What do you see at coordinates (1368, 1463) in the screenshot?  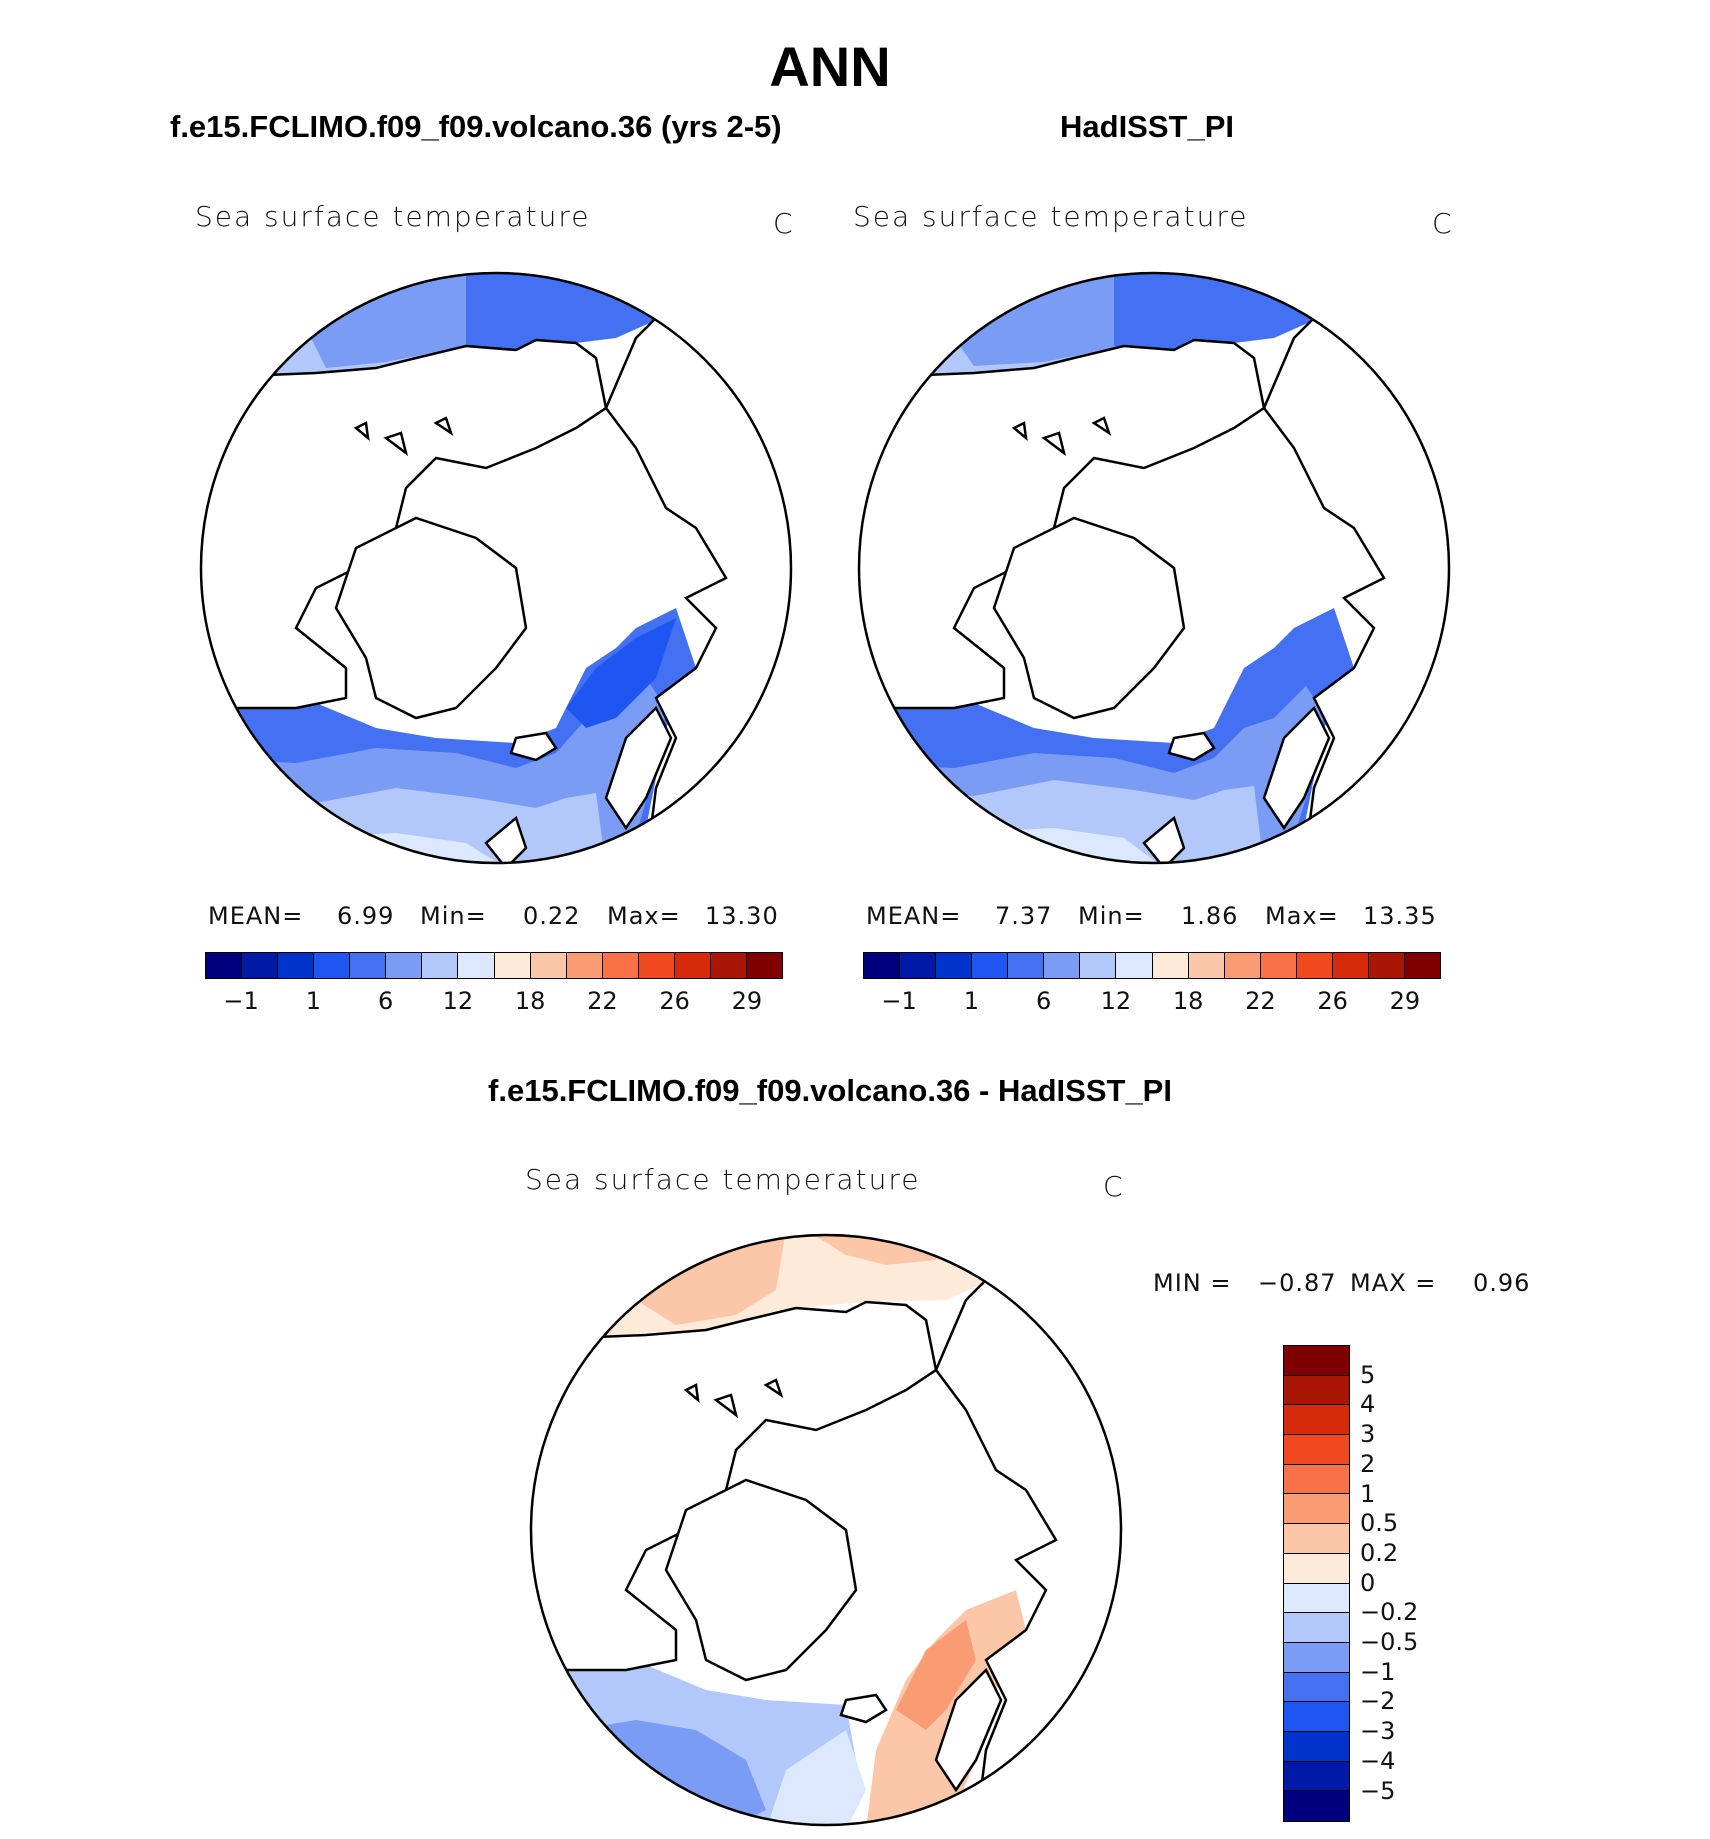 I see `colorbar-tick-label: 2` at bounding box center [1368, 1463].